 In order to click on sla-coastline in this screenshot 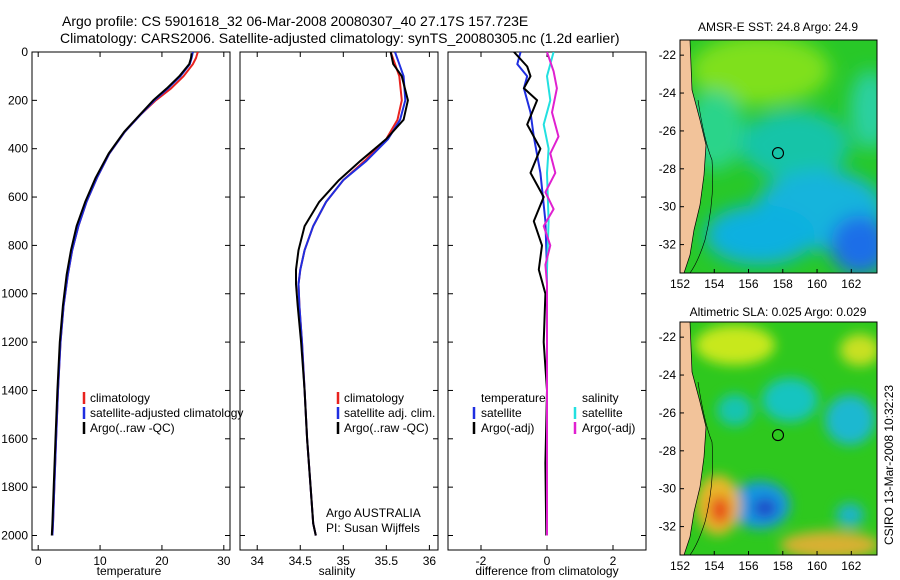, I will do `click(693, 438)`.